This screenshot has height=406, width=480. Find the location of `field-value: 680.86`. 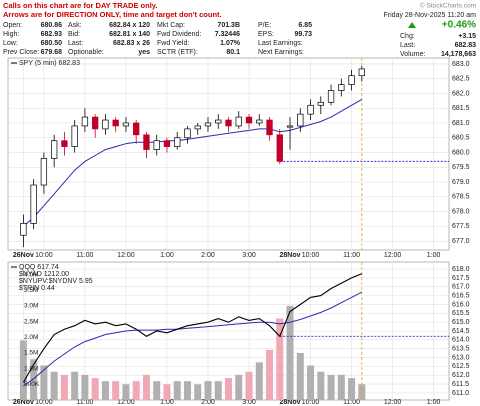

field-value: 680.86 is located at coordinates (52, 25).